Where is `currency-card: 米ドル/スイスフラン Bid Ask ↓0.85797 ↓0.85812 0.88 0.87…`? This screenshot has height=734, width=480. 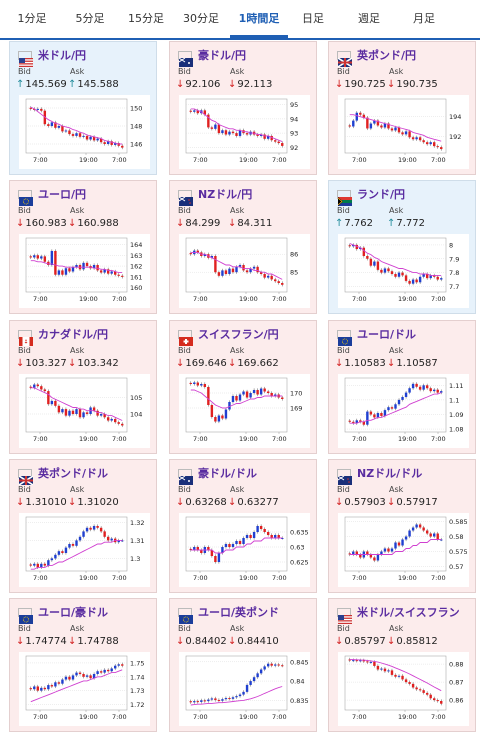 currency-card: 米ドル/スイスフラン Bid Ask ↓0.85797 ↓0.85812 0.88 0.87… is located at coordinates (402, 665).